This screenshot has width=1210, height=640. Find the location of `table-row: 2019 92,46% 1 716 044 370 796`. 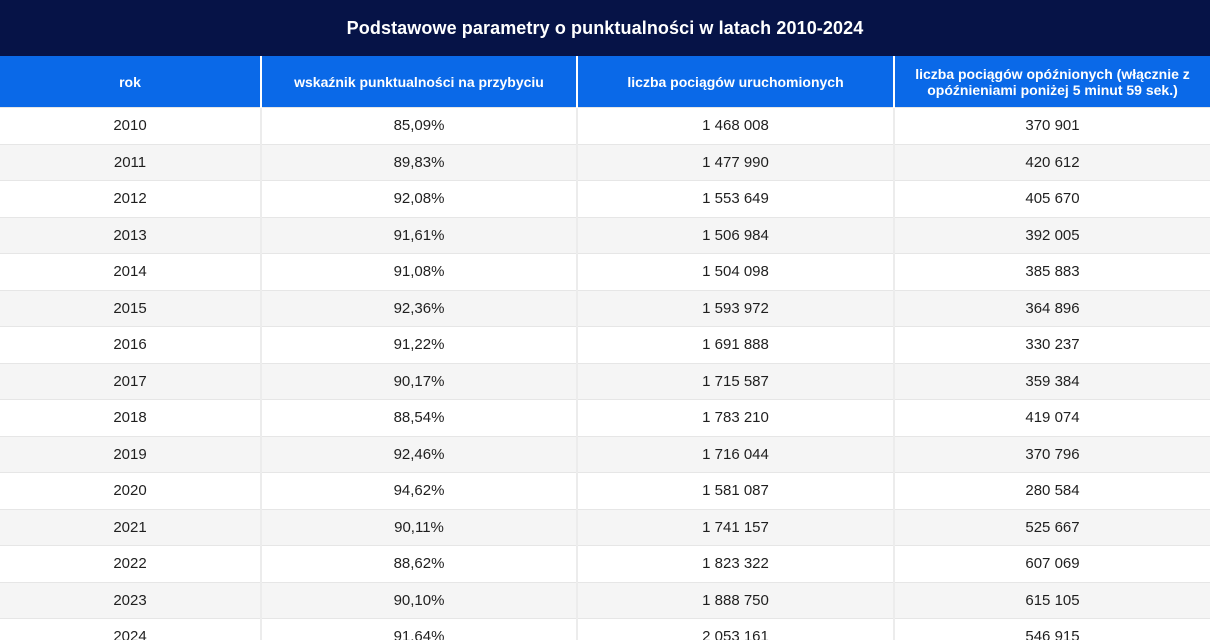

table-row: 2019 92,46% 1 716 044 370 796 is located at coordinates (605, 454).